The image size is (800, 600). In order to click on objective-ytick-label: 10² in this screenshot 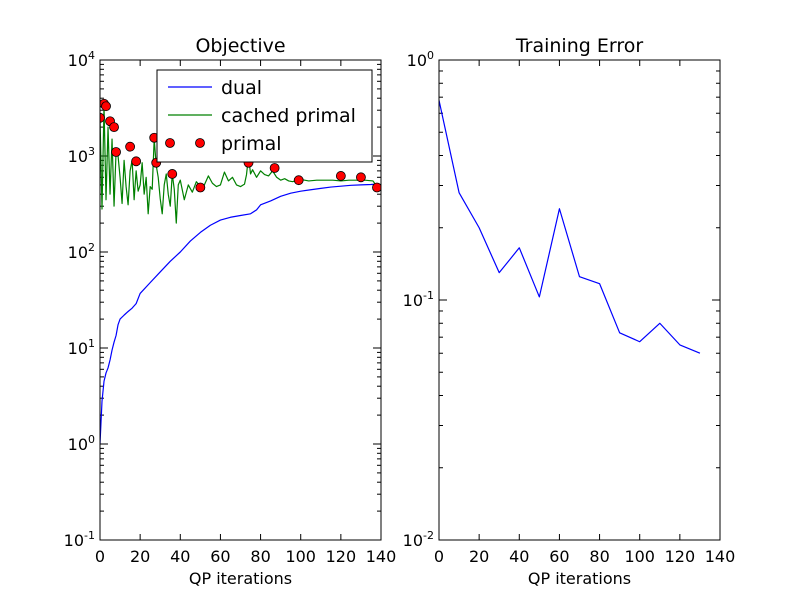, I will do `click(81, 251)`.